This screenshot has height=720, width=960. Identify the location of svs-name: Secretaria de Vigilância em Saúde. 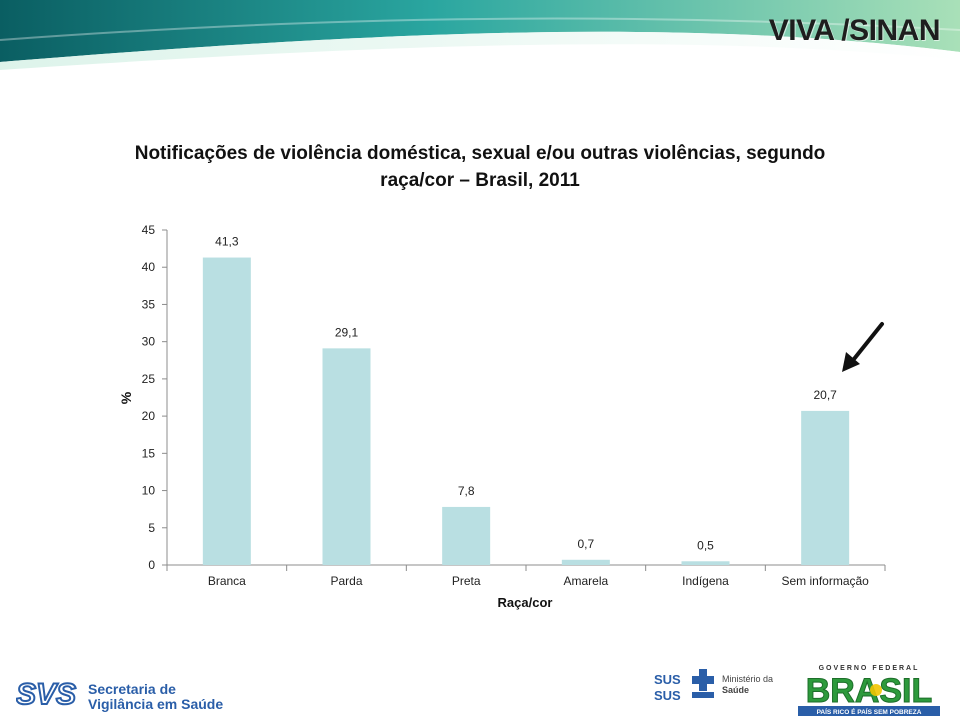
(155, 697).